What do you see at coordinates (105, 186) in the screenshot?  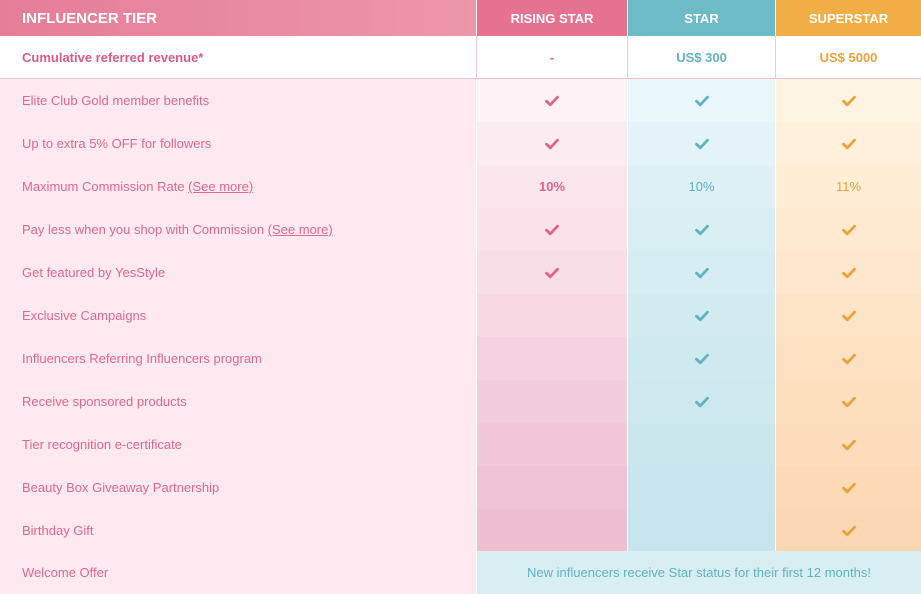 I see `feature-label-text: Maximum Commission Rate` at bounding box center [105, 186].